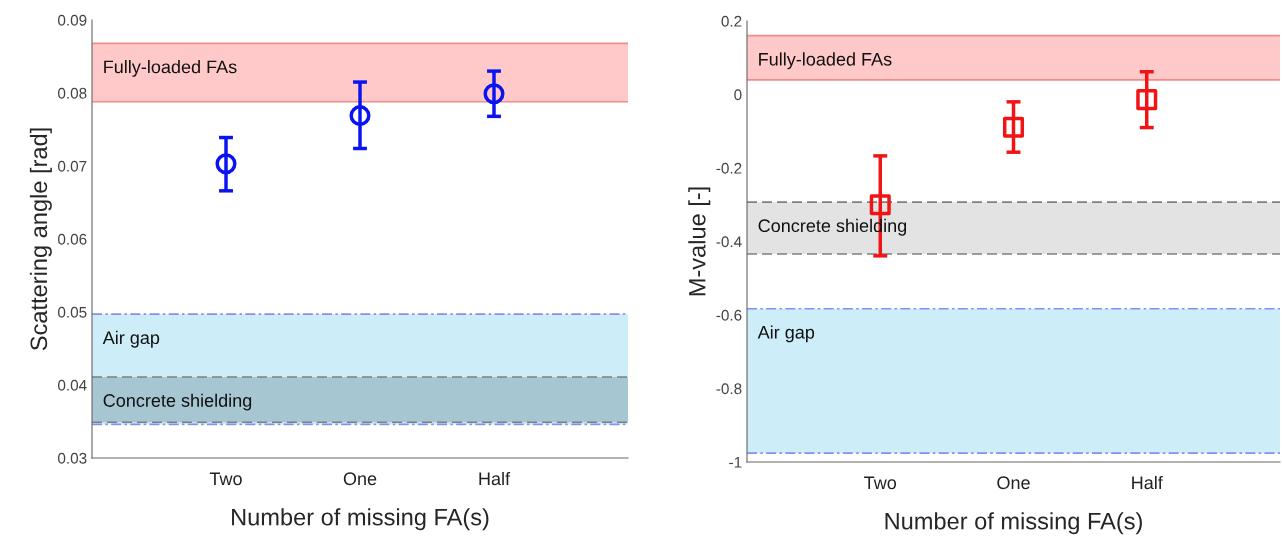 The width and height of the screenshot is (1282, 538). What do you see at coordinates (729, 315) in the screenshot?
I see `y-tick-label: -0.6` at bounding box center [729, 315].